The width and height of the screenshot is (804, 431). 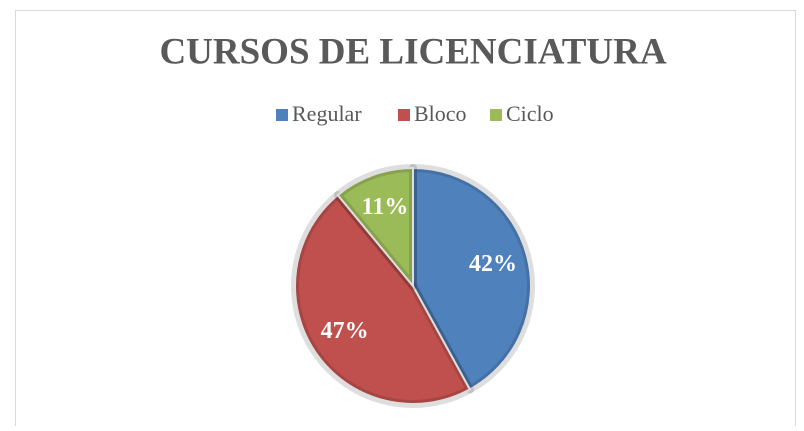 I want to click on legend-label: Regular, so click(x=327, y=113).